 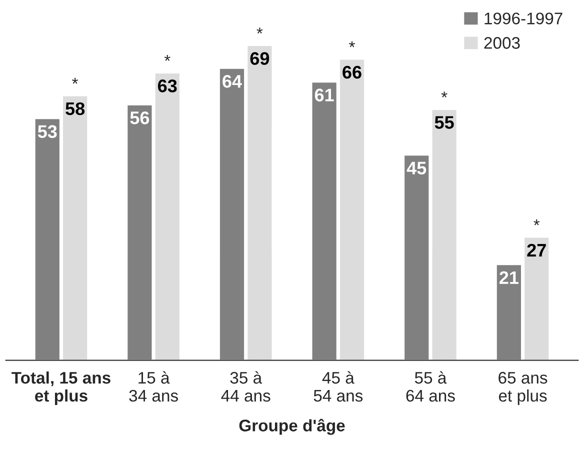 I want to click on x-tick-label: 45 à 54 ans, so click(x=338, y=386).